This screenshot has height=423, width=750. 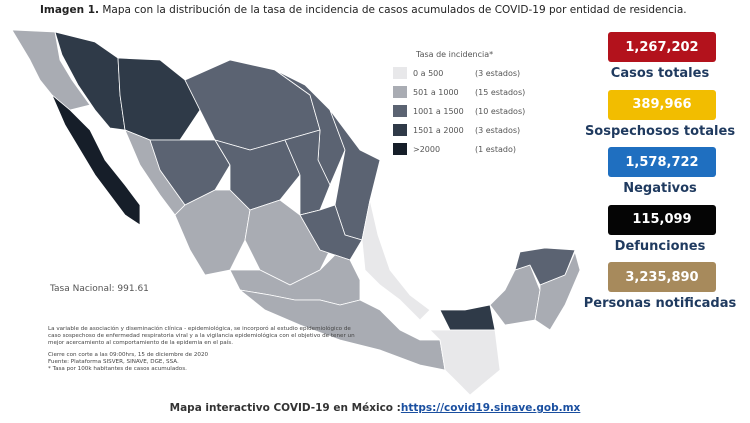 I want to click on stat-value: 3,235,890, so click(x=662, y=277).